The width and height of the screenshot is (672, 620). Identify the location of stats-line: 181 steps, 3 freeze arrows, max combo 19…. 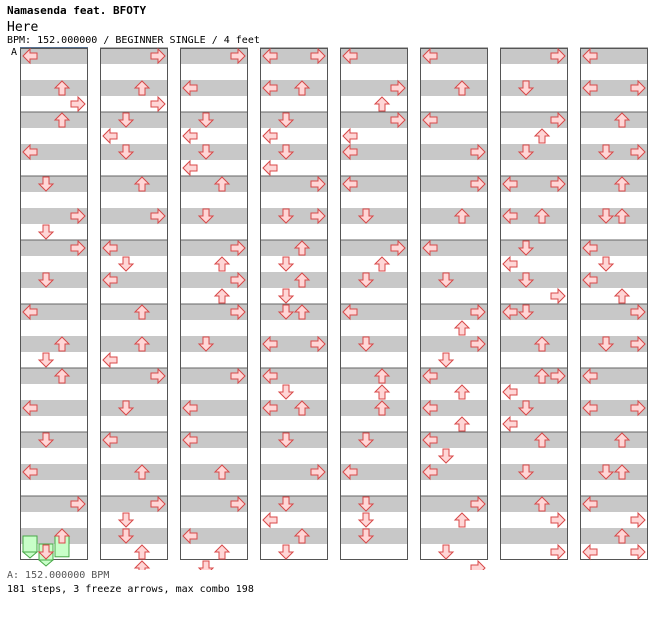
(130, 589).